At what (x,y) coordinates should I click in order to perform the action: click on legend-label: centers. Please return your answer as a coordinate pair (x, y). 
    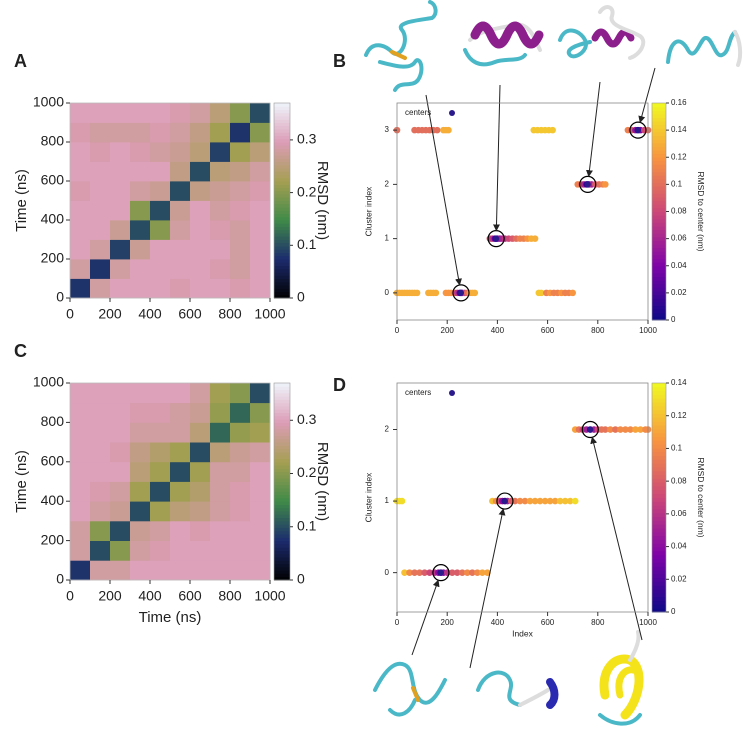
    Looking at the image, I should click on (418, 392).